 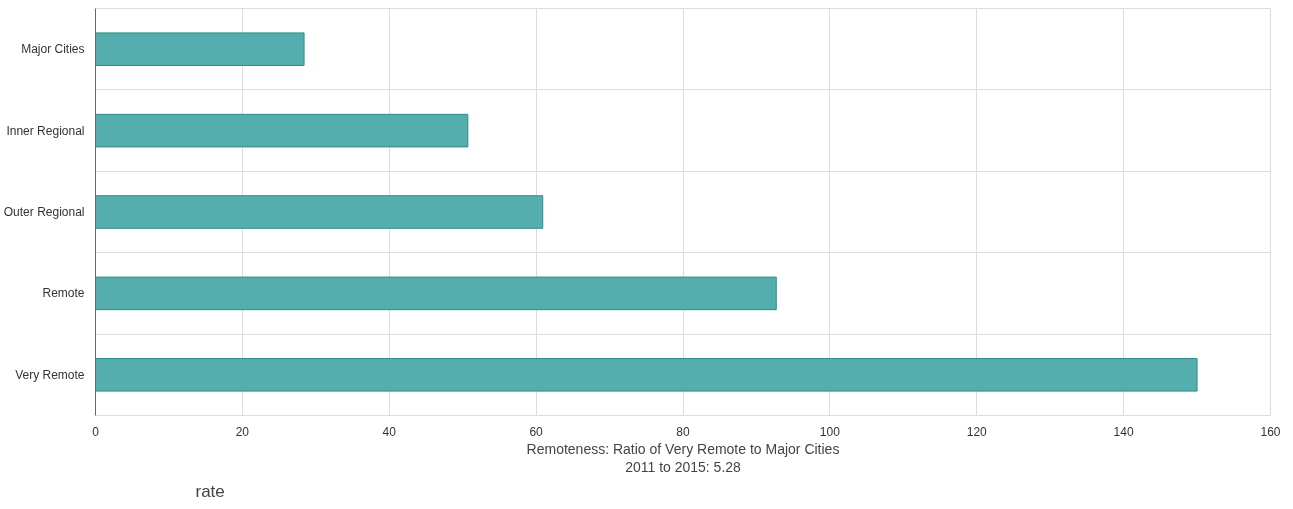 I want to click on x-tick-label: 80, so click(x=683, y=431).